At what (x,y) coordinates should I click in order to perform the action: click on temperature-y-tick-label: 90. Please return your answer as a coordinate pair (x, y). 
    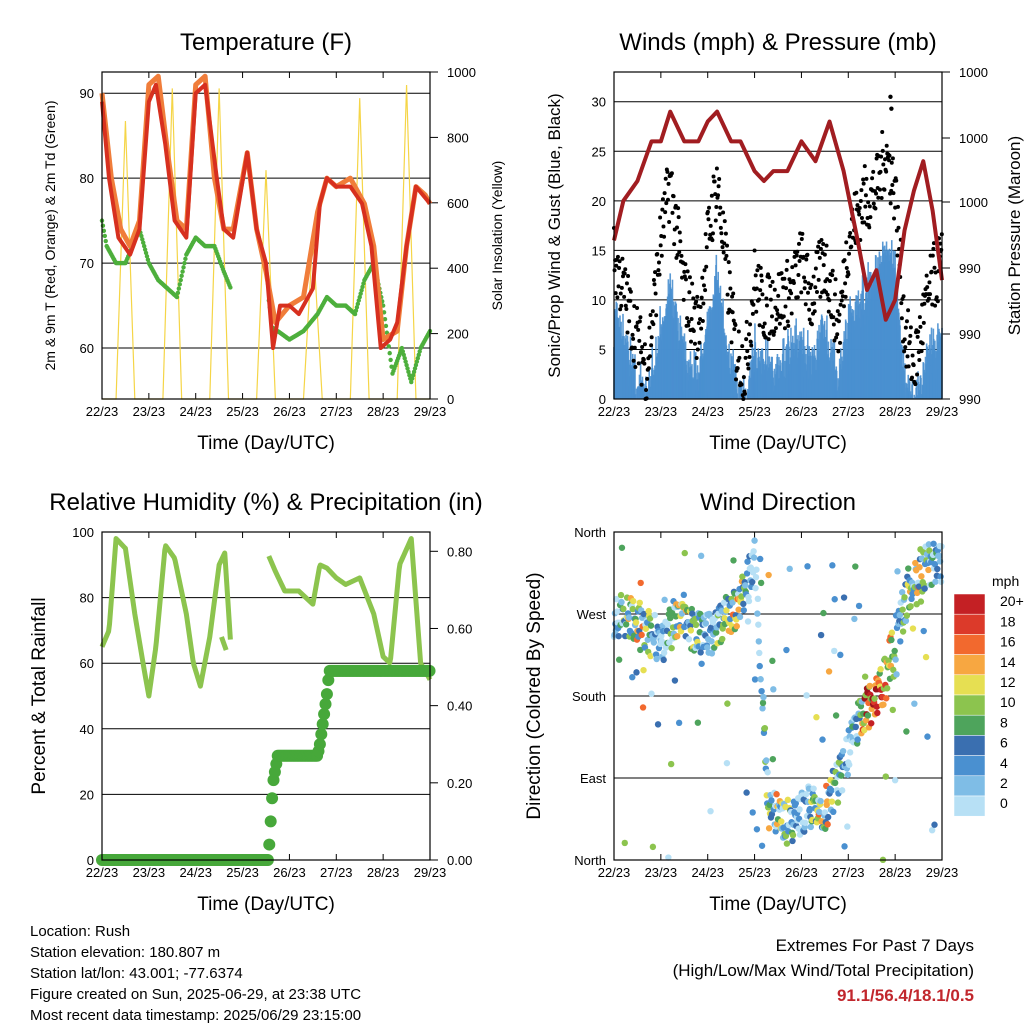
    Looking at the image, I should click on (87, 93).